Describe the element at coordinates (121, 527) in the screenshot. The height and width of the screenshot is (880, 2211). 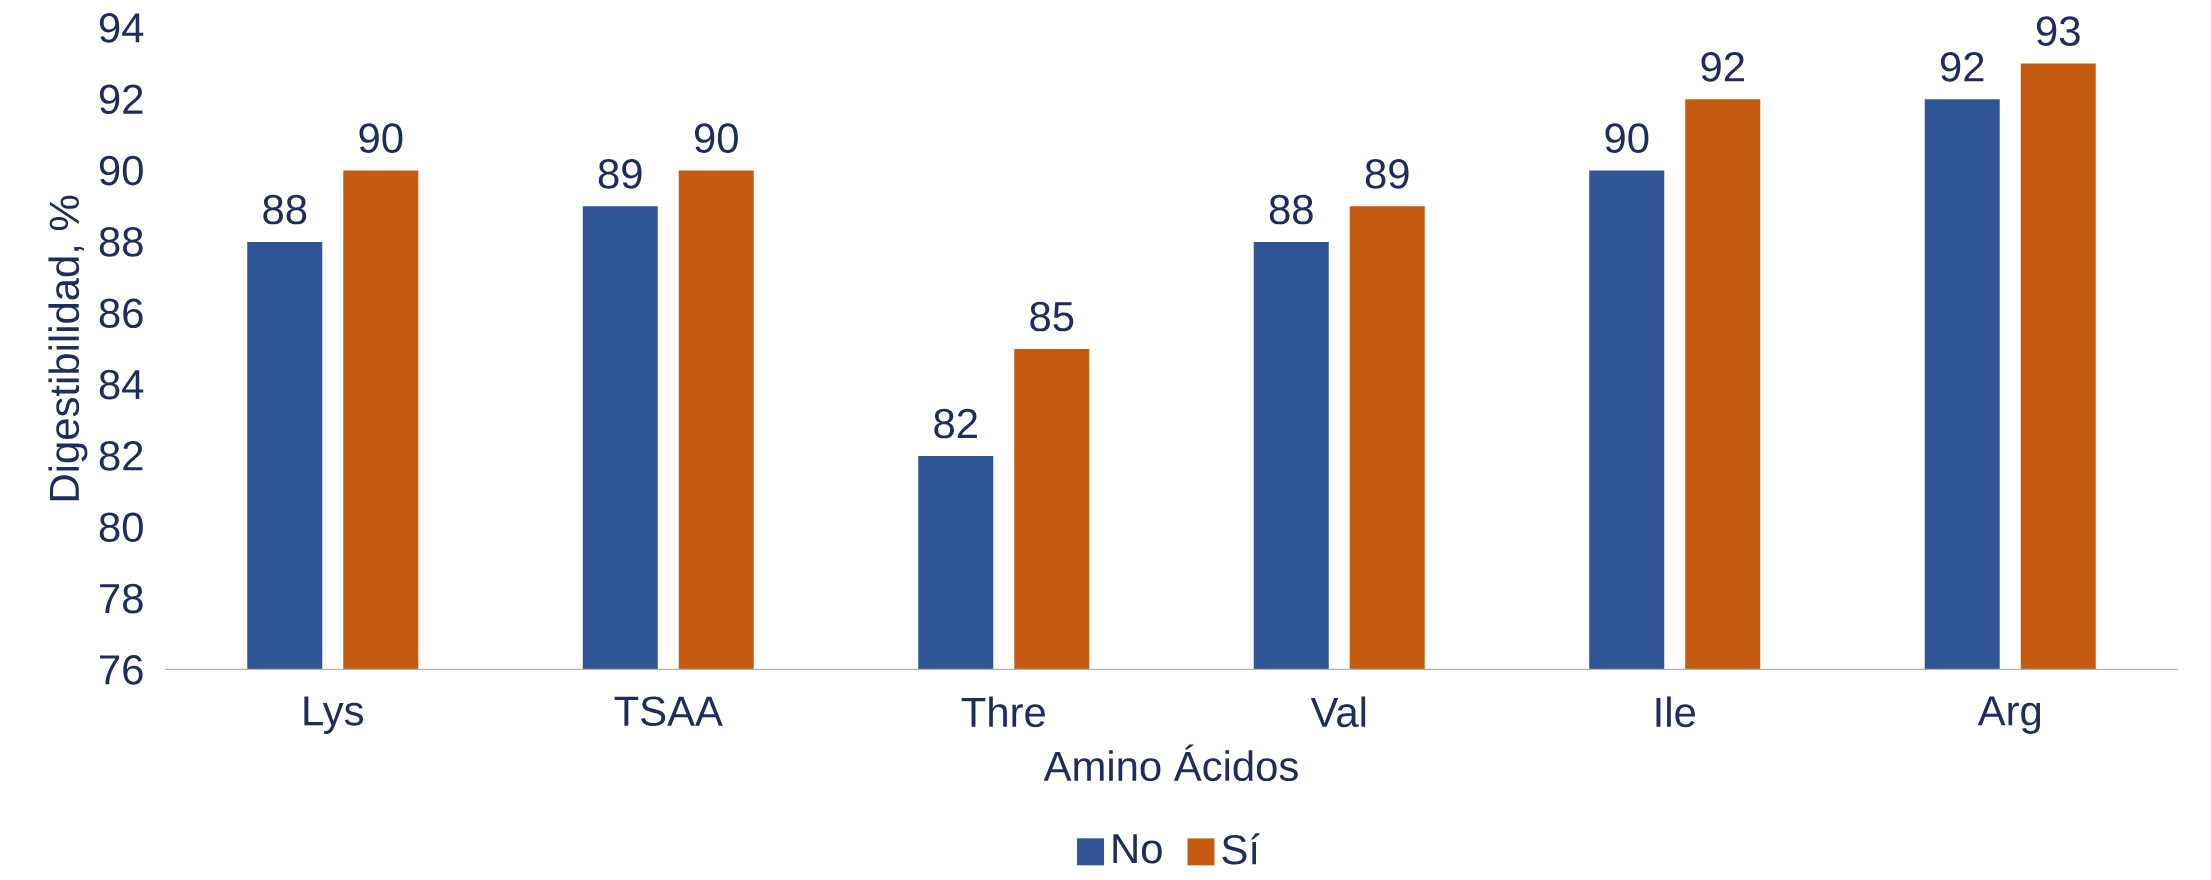
I see `y-tick-label: 80` at that location.